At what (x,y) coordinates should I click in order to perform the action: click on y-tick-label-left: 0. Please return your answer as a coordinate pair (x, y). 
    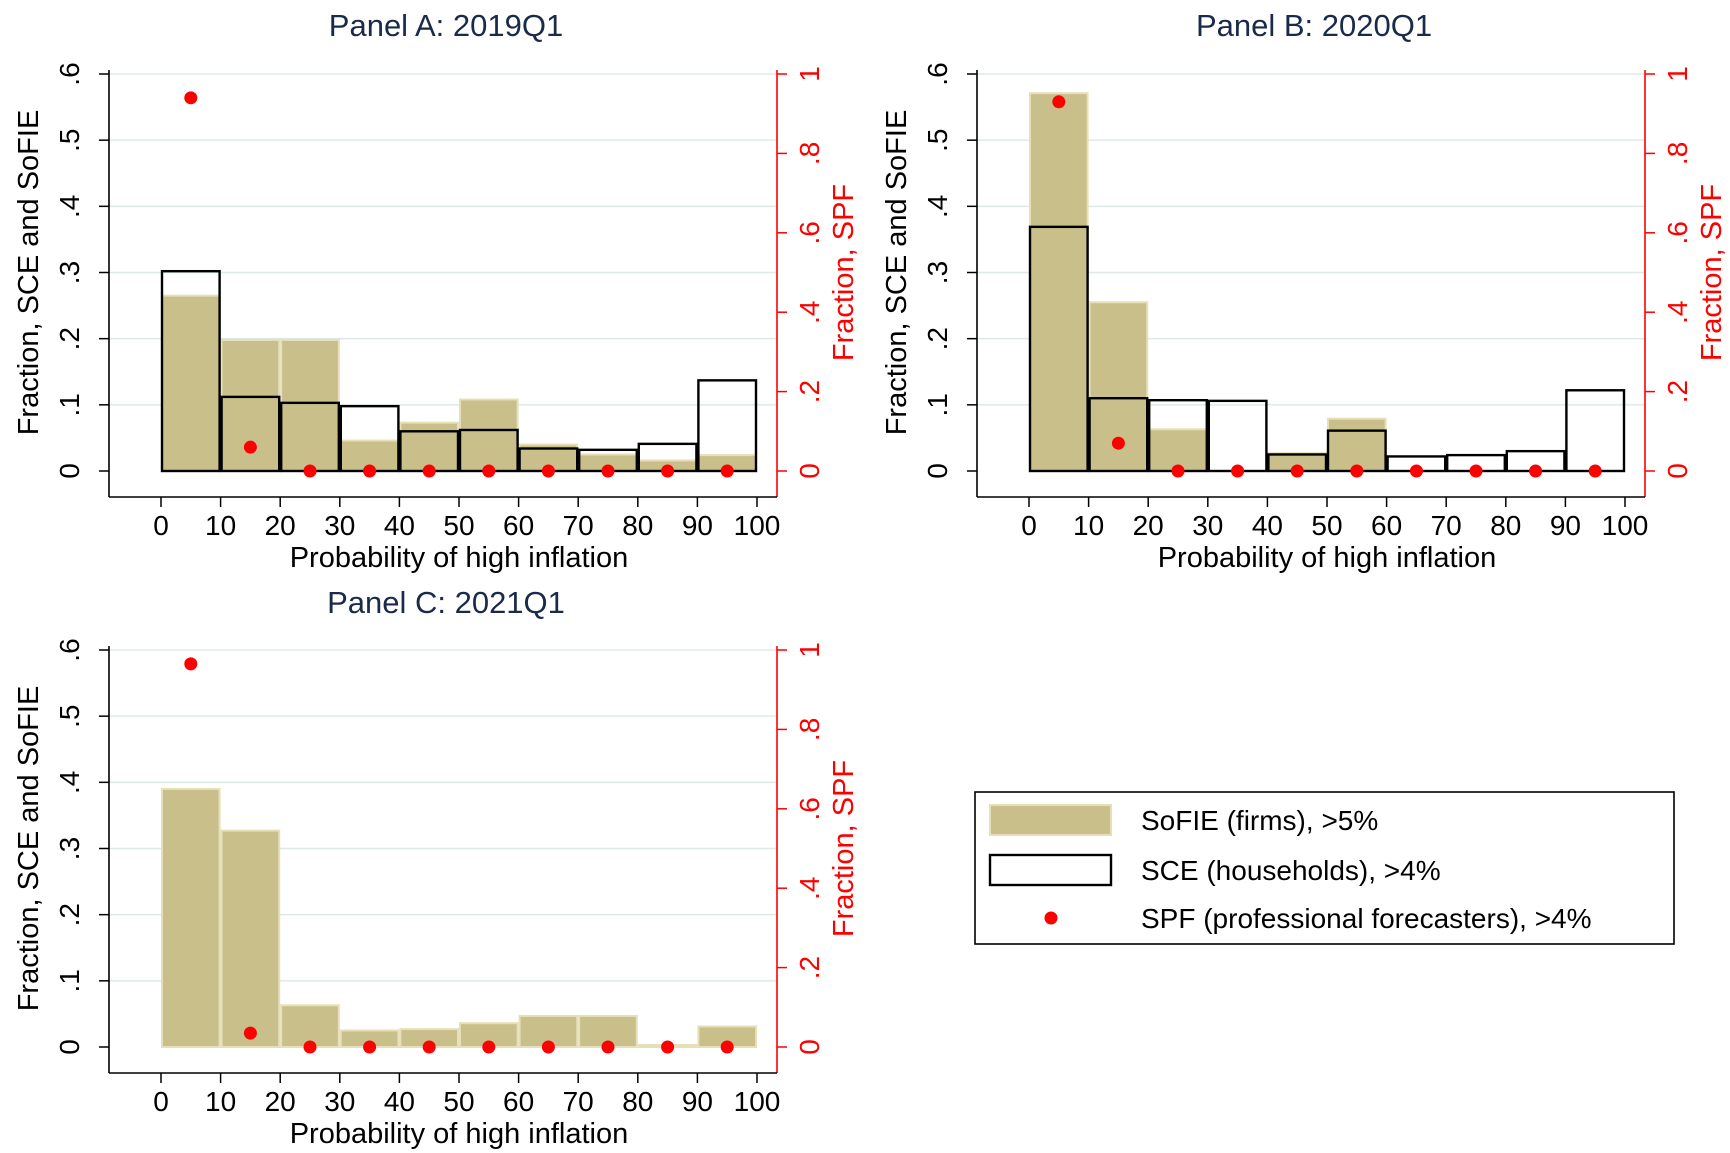
    Looking at the image, I should click on (69, 471).